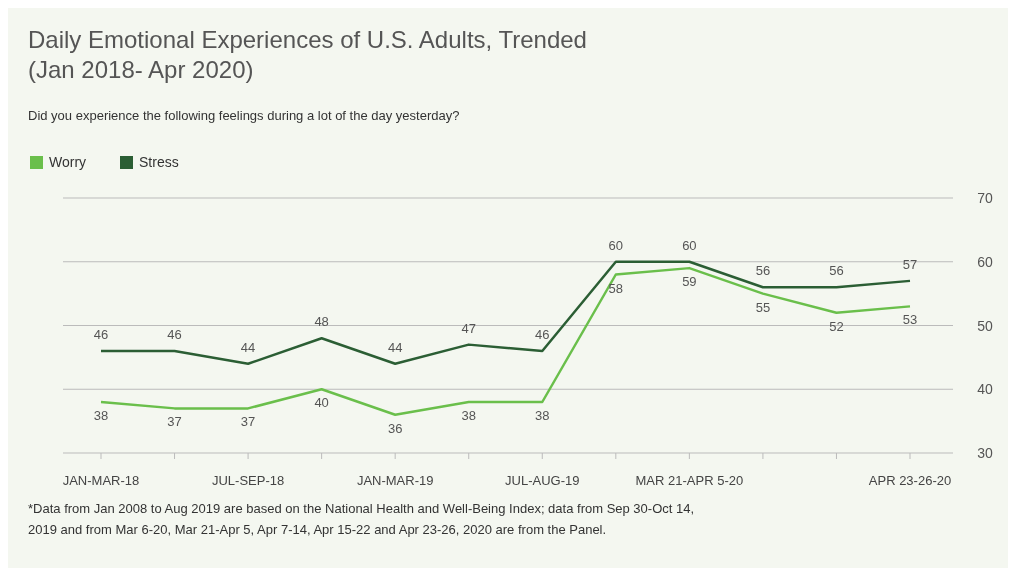 This screenshot has width=1012, height=574. Describe the element at coordinates (159, 162) in the screenshot. I see `legend-label: Stress` at that location.